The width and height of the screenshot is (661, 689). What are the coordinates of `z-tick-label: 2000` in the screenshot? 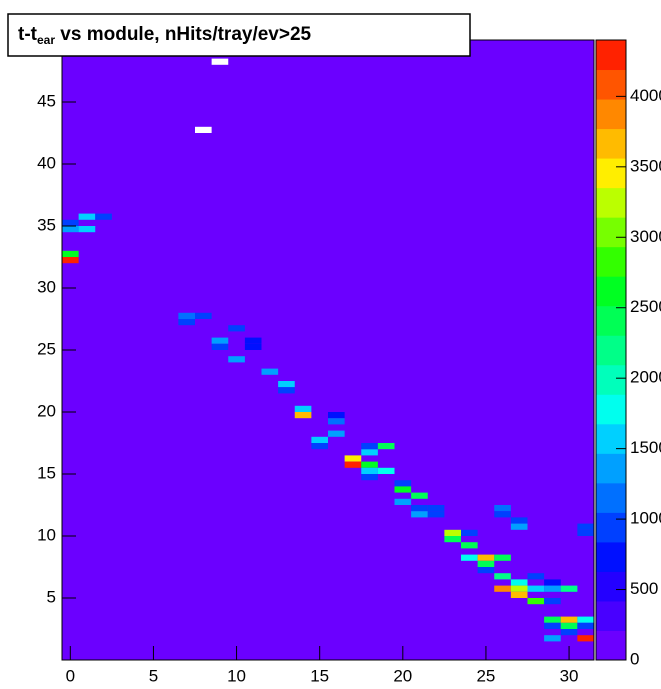 It's located at (645, 377).